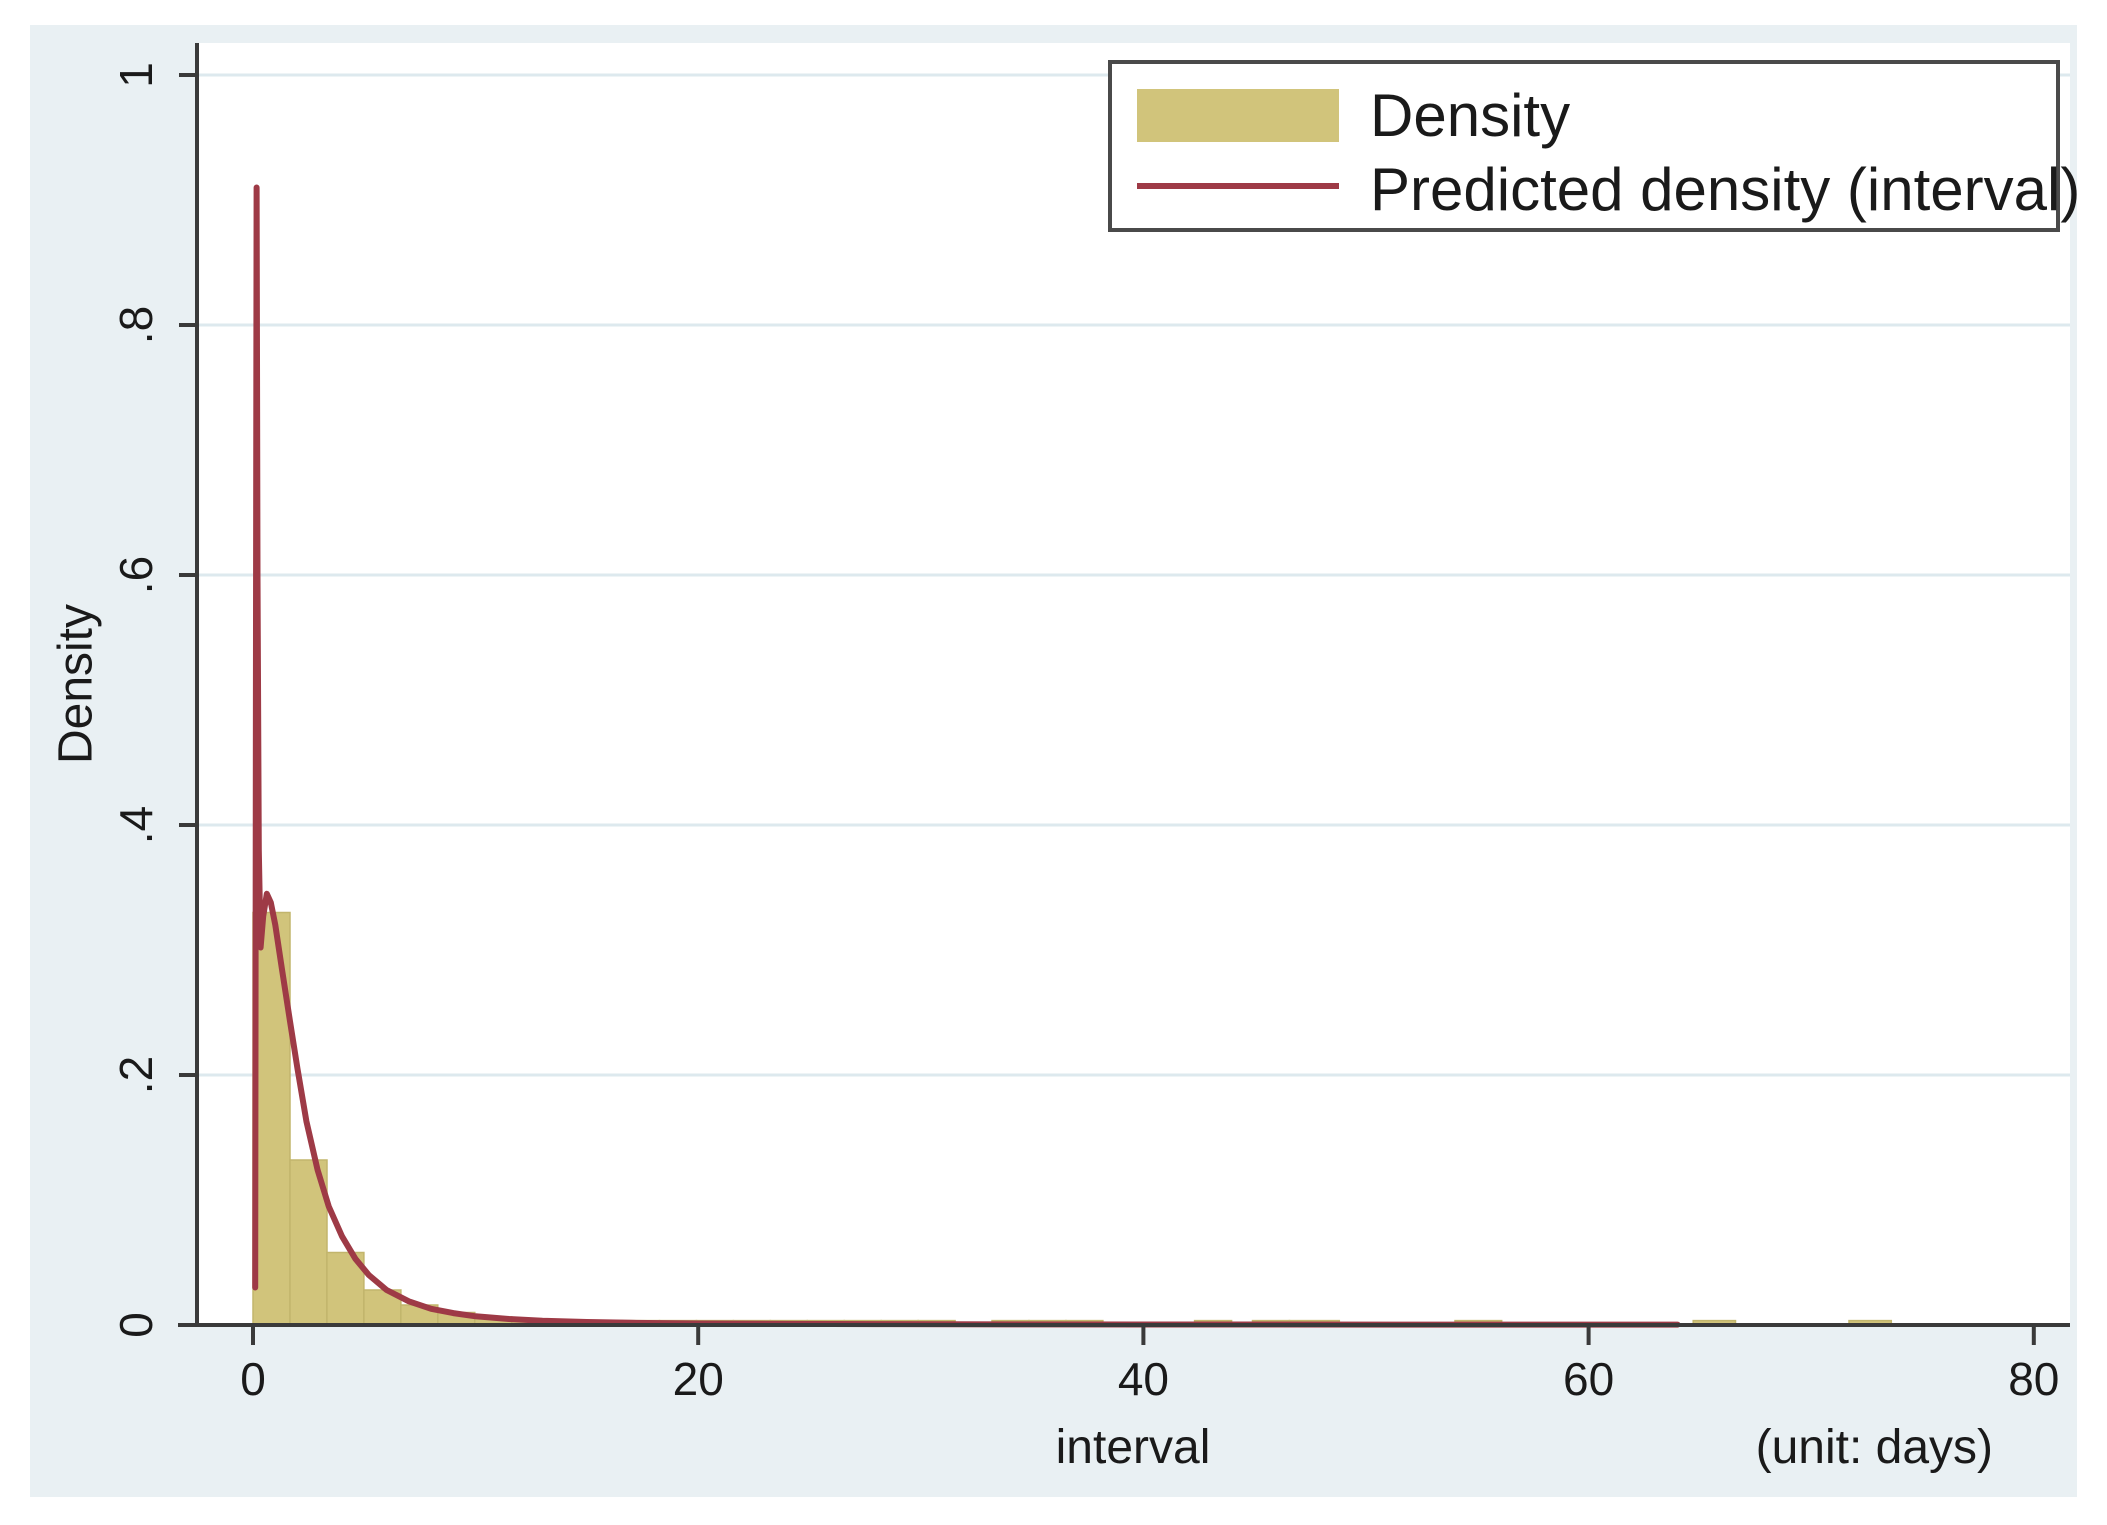 Image resolution: width=2107 pixels, height=1525 pixels. Describe the element at coordinates (76, 684) in the screenshot. I see `y-axis-title: Density` at that location.